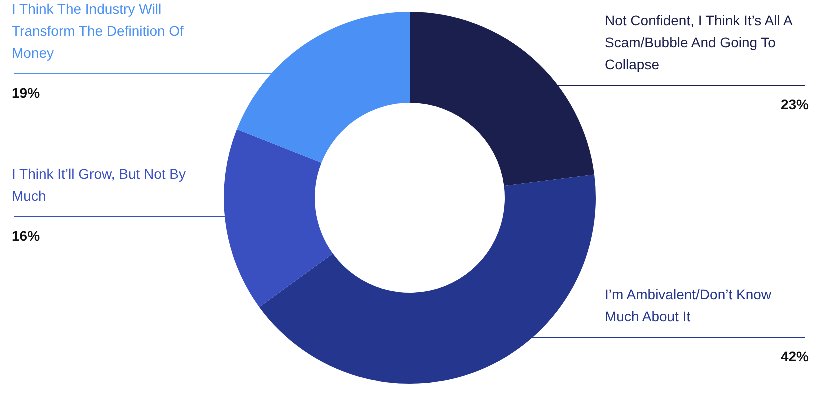  What do you see at coordinates (690, 305) in the screenshot?
I see `slice-label: I’m Ambivalent/Don’t Know Much About It` at bounding box center [690, 305].